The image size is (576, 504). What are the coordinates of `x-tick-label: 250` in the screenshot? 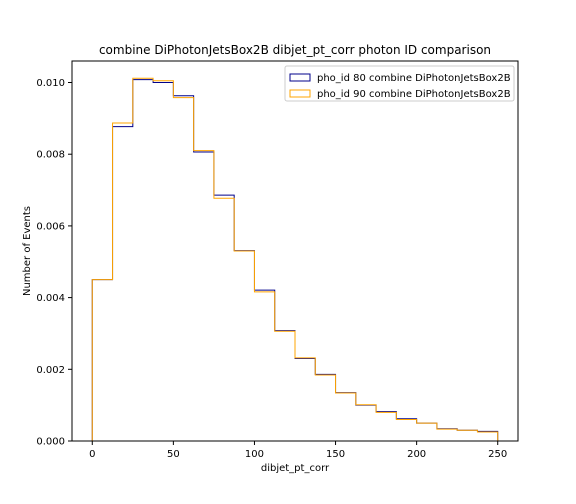 It's located at (497, 454).